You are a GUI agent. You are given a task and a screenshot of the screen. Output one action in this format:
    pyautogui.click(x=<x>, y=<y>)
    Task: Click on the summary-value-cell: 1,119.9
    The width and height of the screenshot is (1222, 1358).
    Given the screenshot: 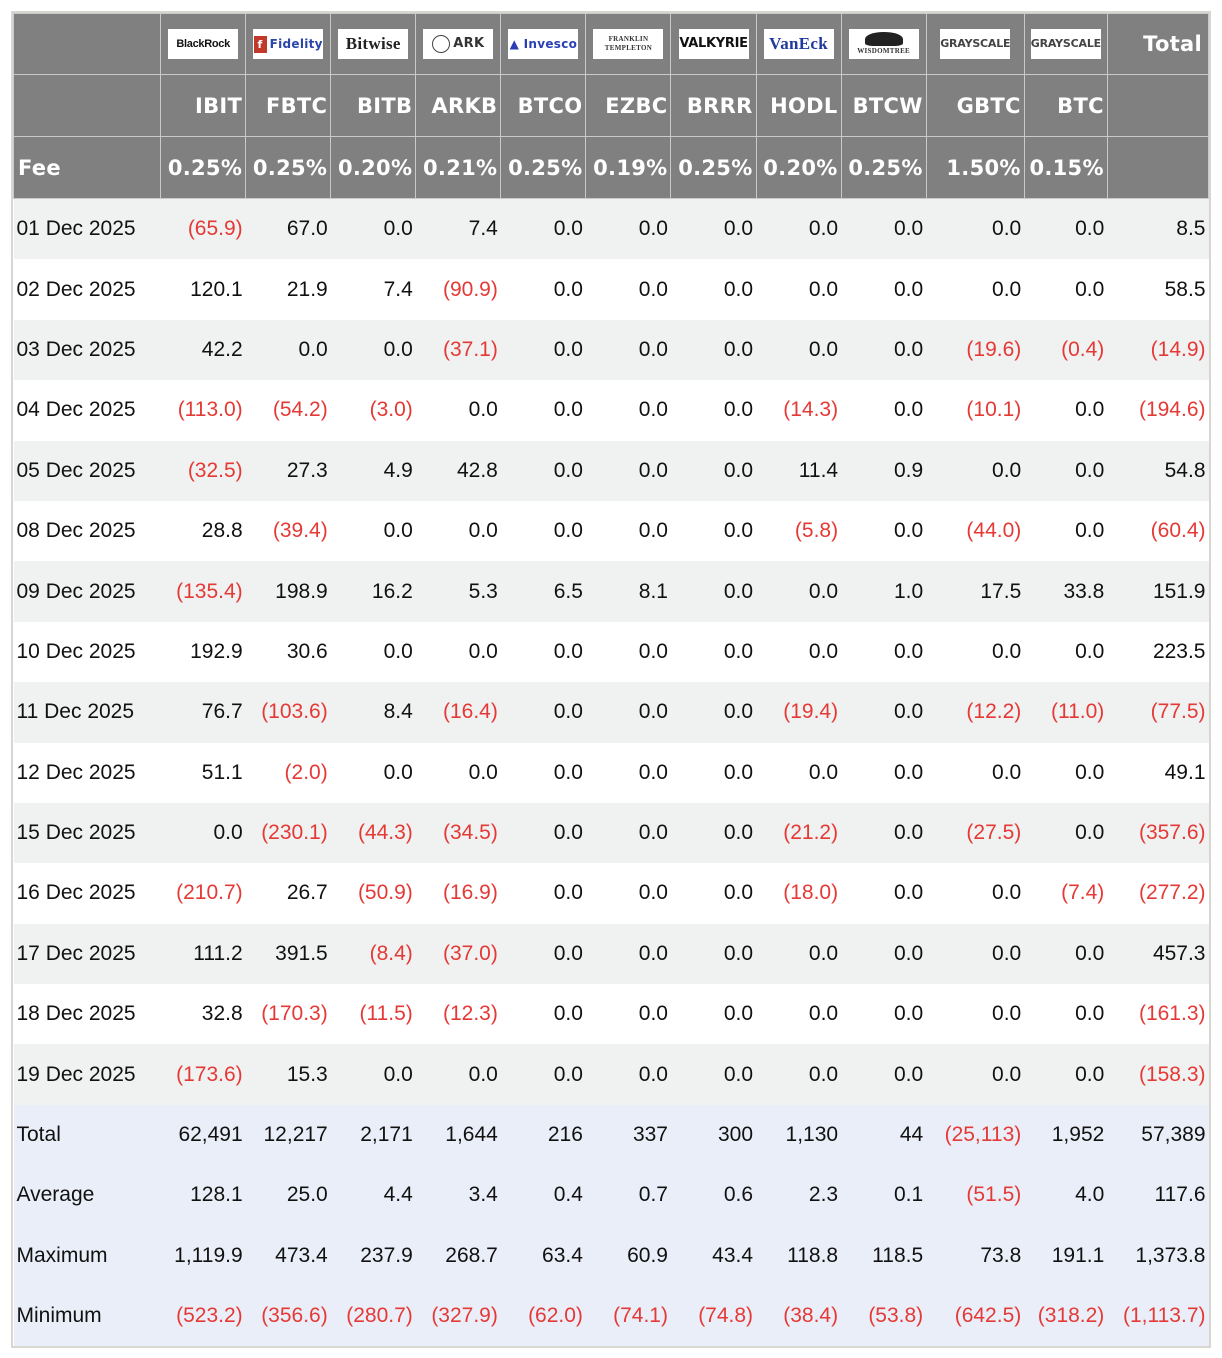 What is the action you would take?
    pyautogui.click(x=203, y=1256)
    